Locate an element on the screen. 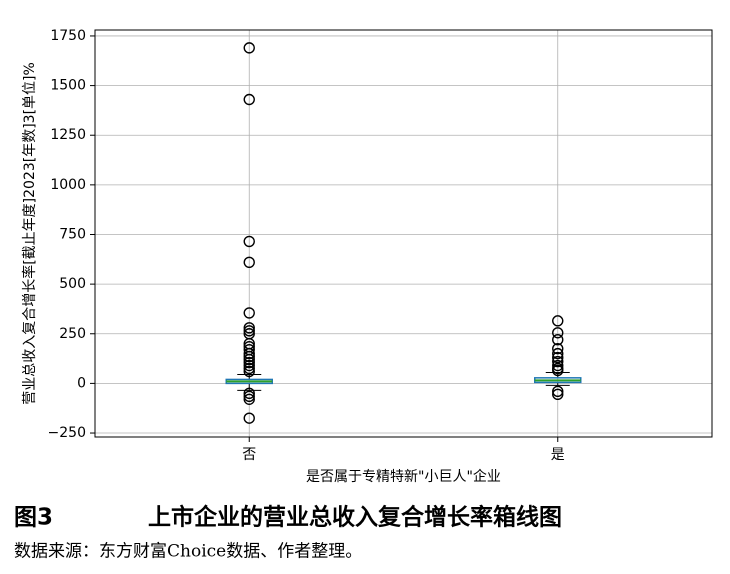 This screenshot has height=574, width=730. y-tick-label: 250 is located at coordinates (72, 334).